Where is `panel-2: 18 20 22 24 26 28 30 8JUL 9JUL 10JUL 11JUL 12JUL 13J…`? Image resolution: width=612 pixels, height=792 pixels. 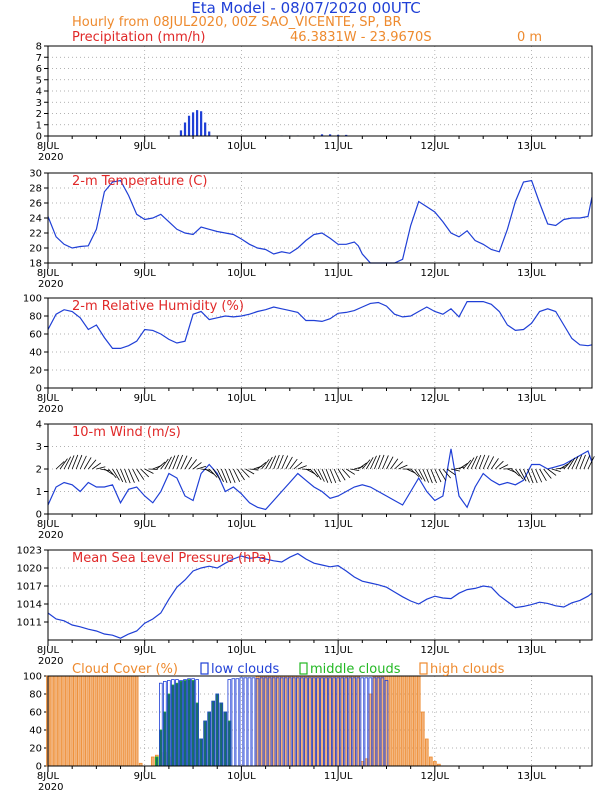 panel-2: 18 20 22 24 26 28 30 8JUL 9JUL 10JUL 11JUL 12JUL 13J… is located at coordinates (311, 229).